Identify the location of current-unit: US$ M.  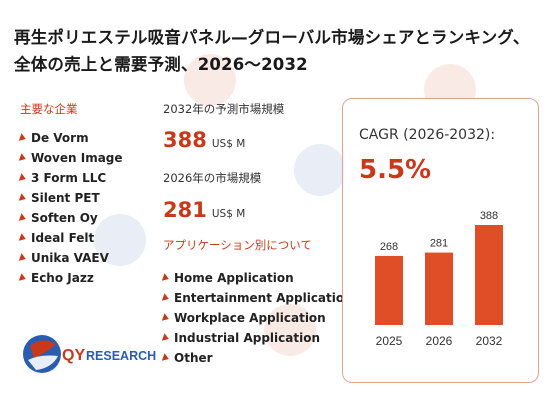
(228, 214).